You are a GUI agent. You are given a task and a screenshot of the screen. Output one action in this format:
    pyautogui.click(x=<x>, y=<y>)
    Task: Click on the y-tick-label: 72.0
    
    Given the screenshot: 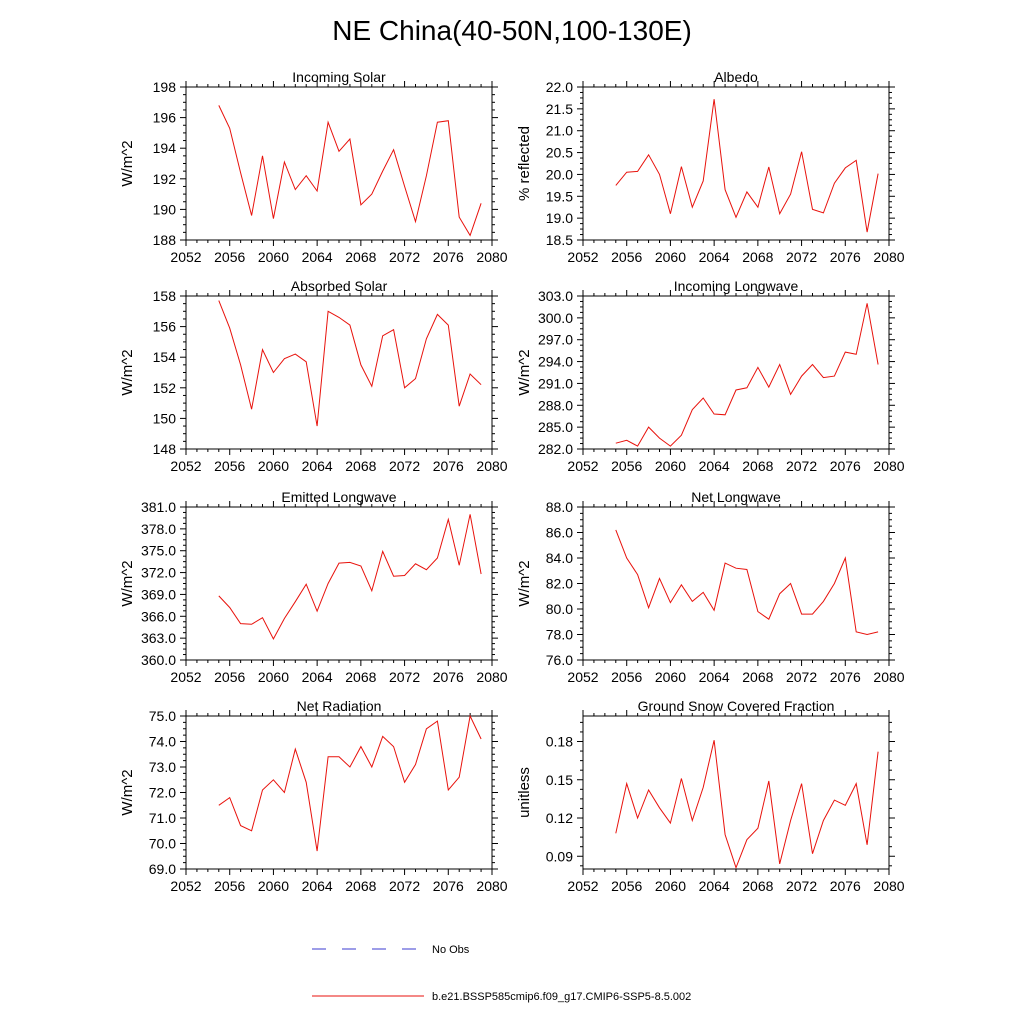 What is the action you would take?
    pyautogui.click(x=162, y=793)
    